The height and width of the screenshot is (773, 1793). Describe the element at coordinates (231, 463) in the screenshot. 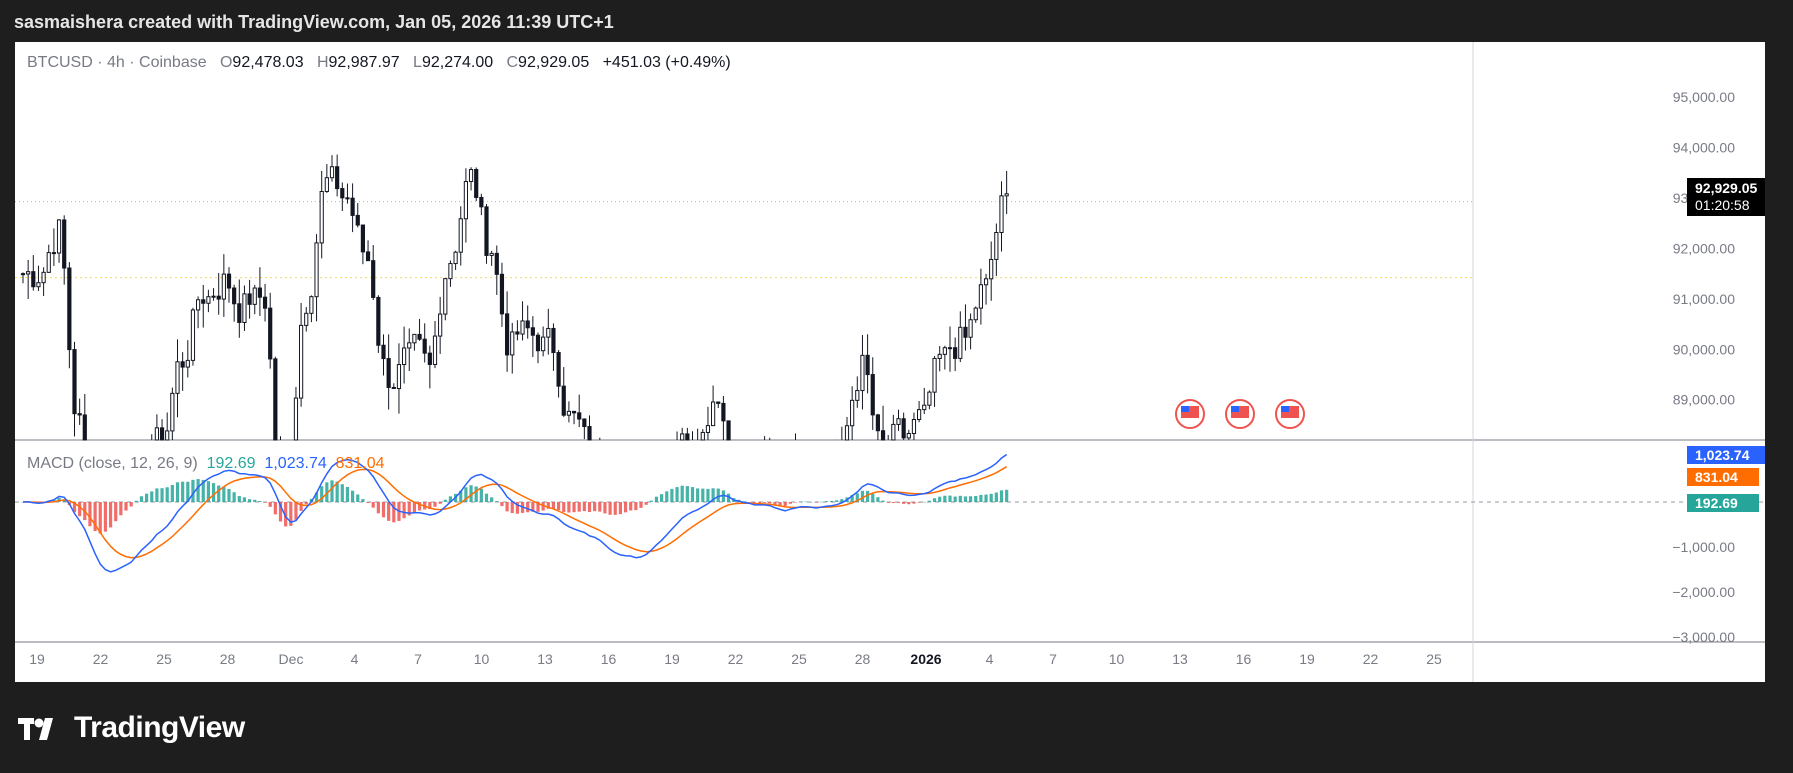

I see `macd-hist-value: 192.69` at that location.